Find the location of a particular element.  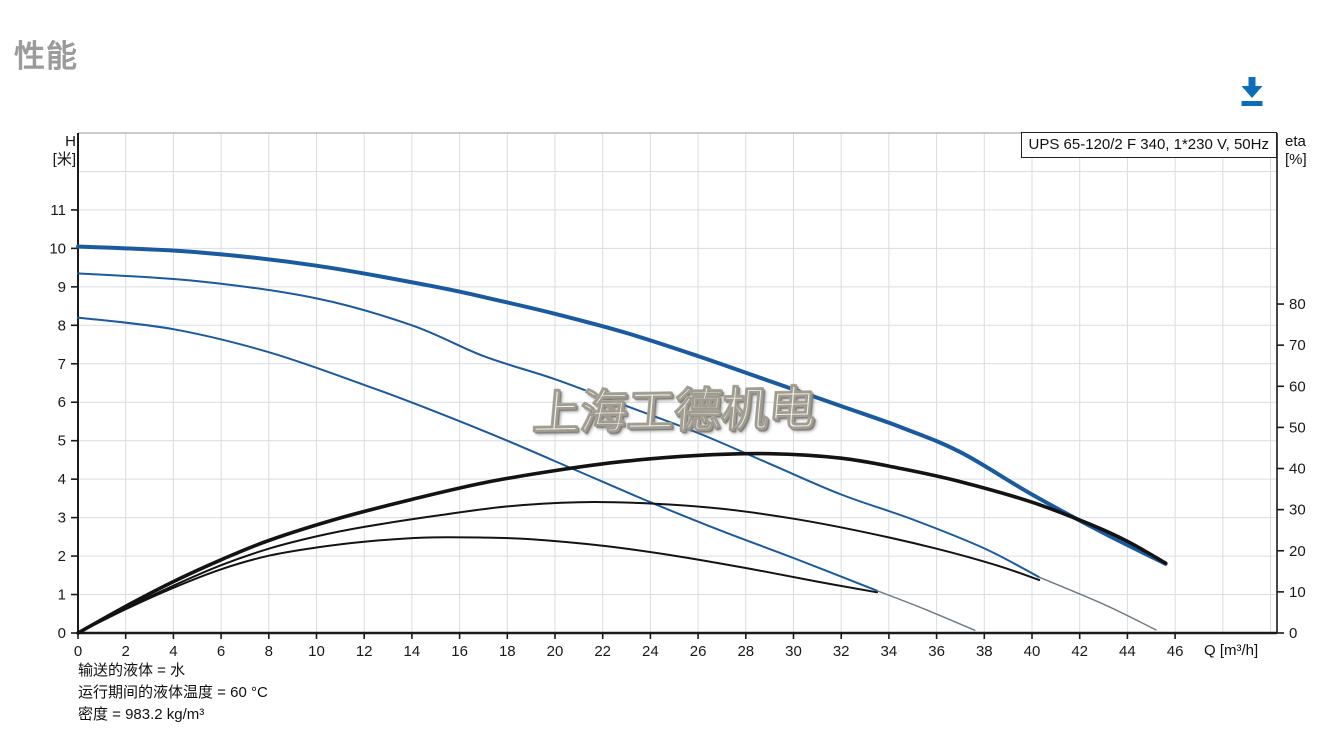

x-tick-label: 28 is located at coordinates (745, 651).